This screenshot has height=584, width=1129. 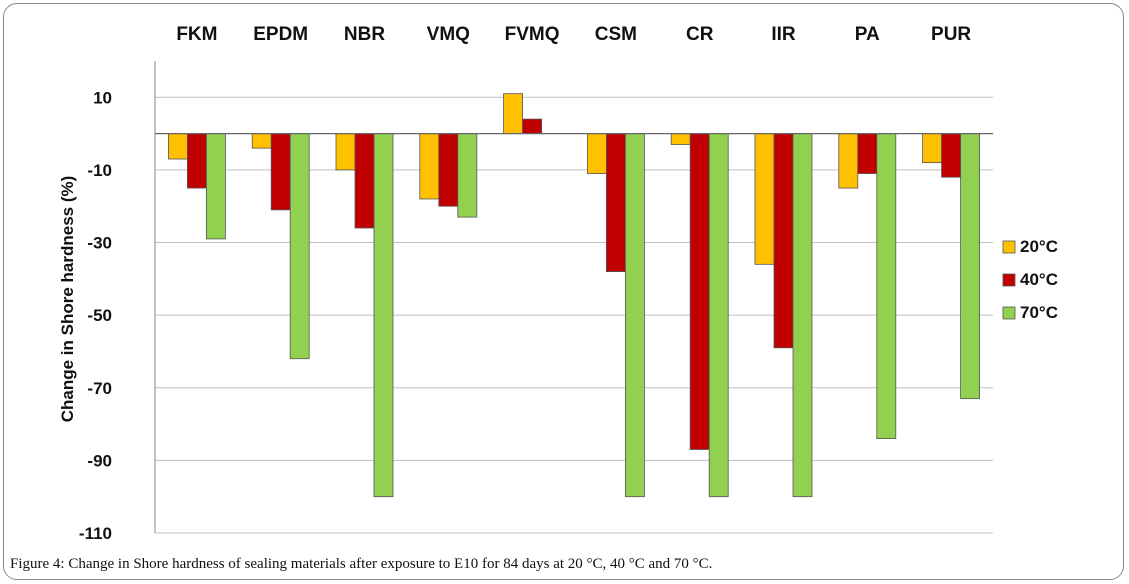 I want to click on bar-iir-40c, so click(x=783, y=241).